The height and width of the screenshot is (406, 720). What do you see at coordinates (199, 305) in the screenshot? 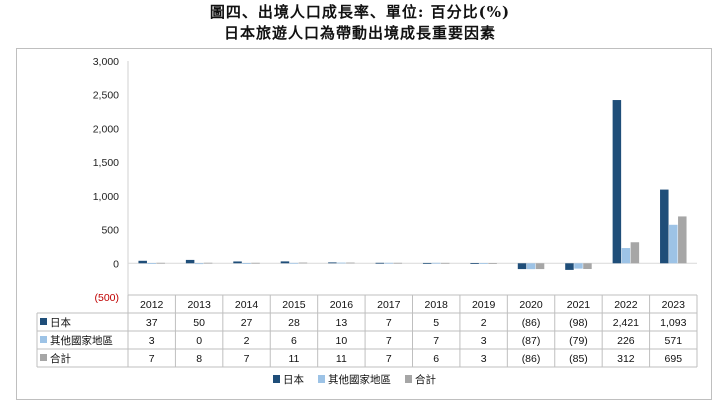
I see `category-label: 2013` at bounding box center [199, 305].